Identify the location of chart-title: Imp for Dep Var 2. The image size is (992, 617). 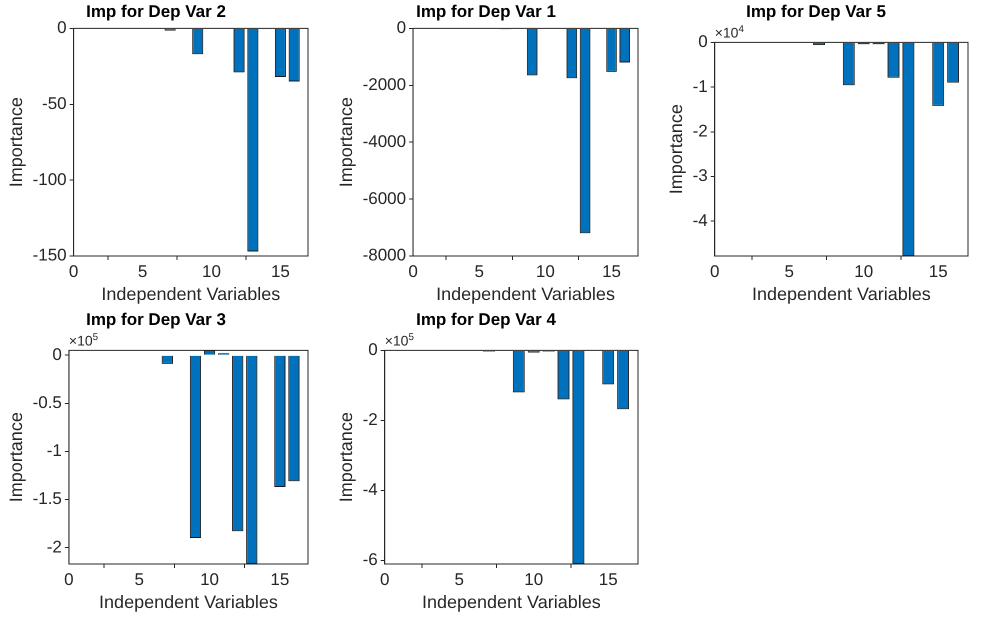
(156, 11).